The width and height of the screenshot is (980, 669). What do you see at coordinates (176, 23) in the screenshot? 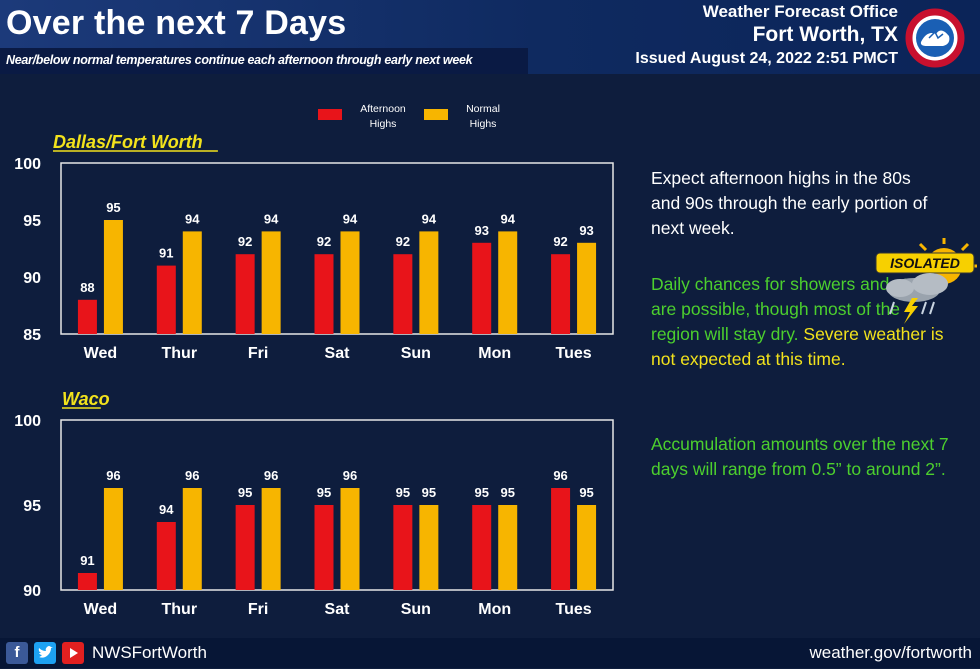
I see `page-title: Over the next 7 Days` at bounding box center [176, 23].